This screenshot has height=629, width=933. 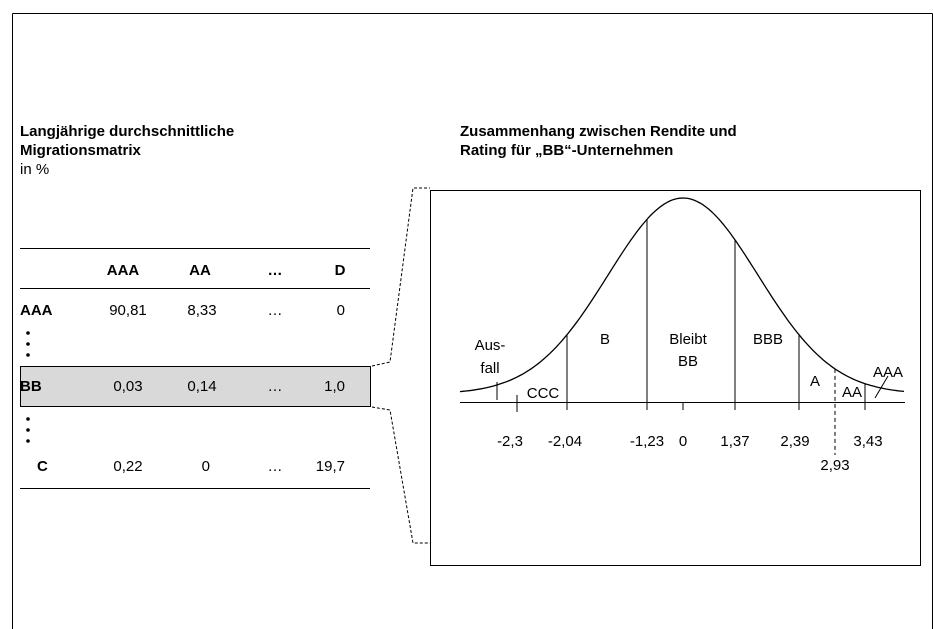 I want to click on marker, so click(x=881, y=387).